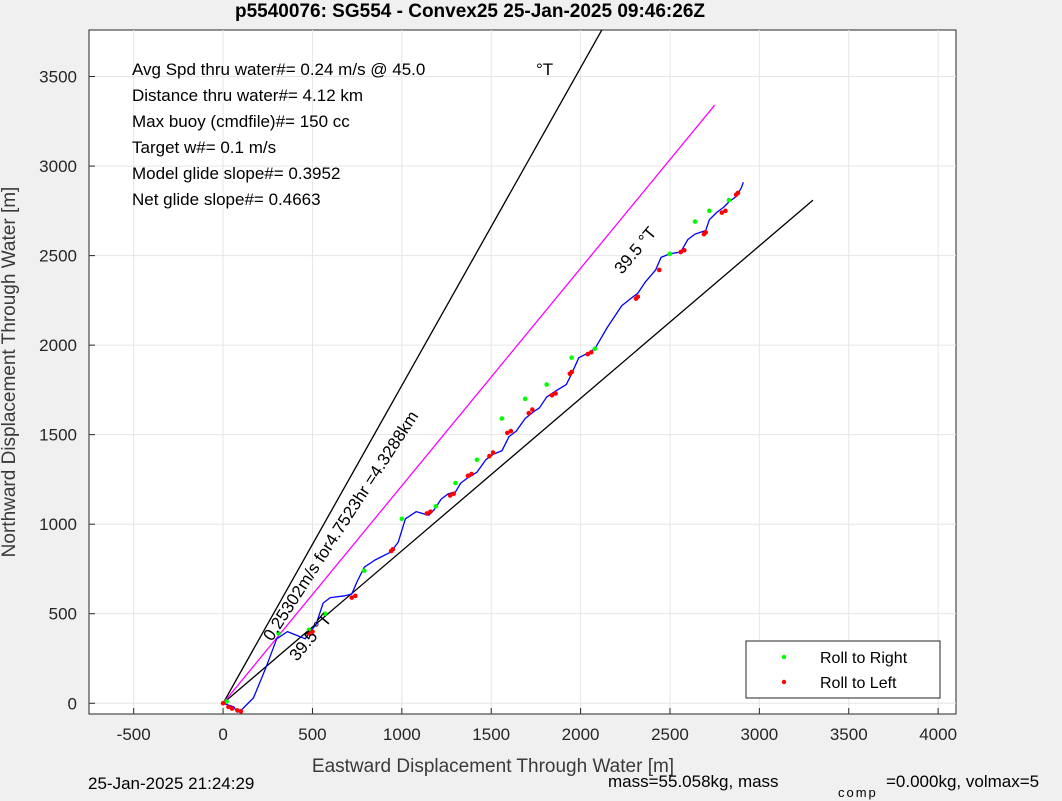  What do you see at coordinates (134, 734) in the screenshot?
I see `x-tick-label: -500` at bounding box center [134, 734].